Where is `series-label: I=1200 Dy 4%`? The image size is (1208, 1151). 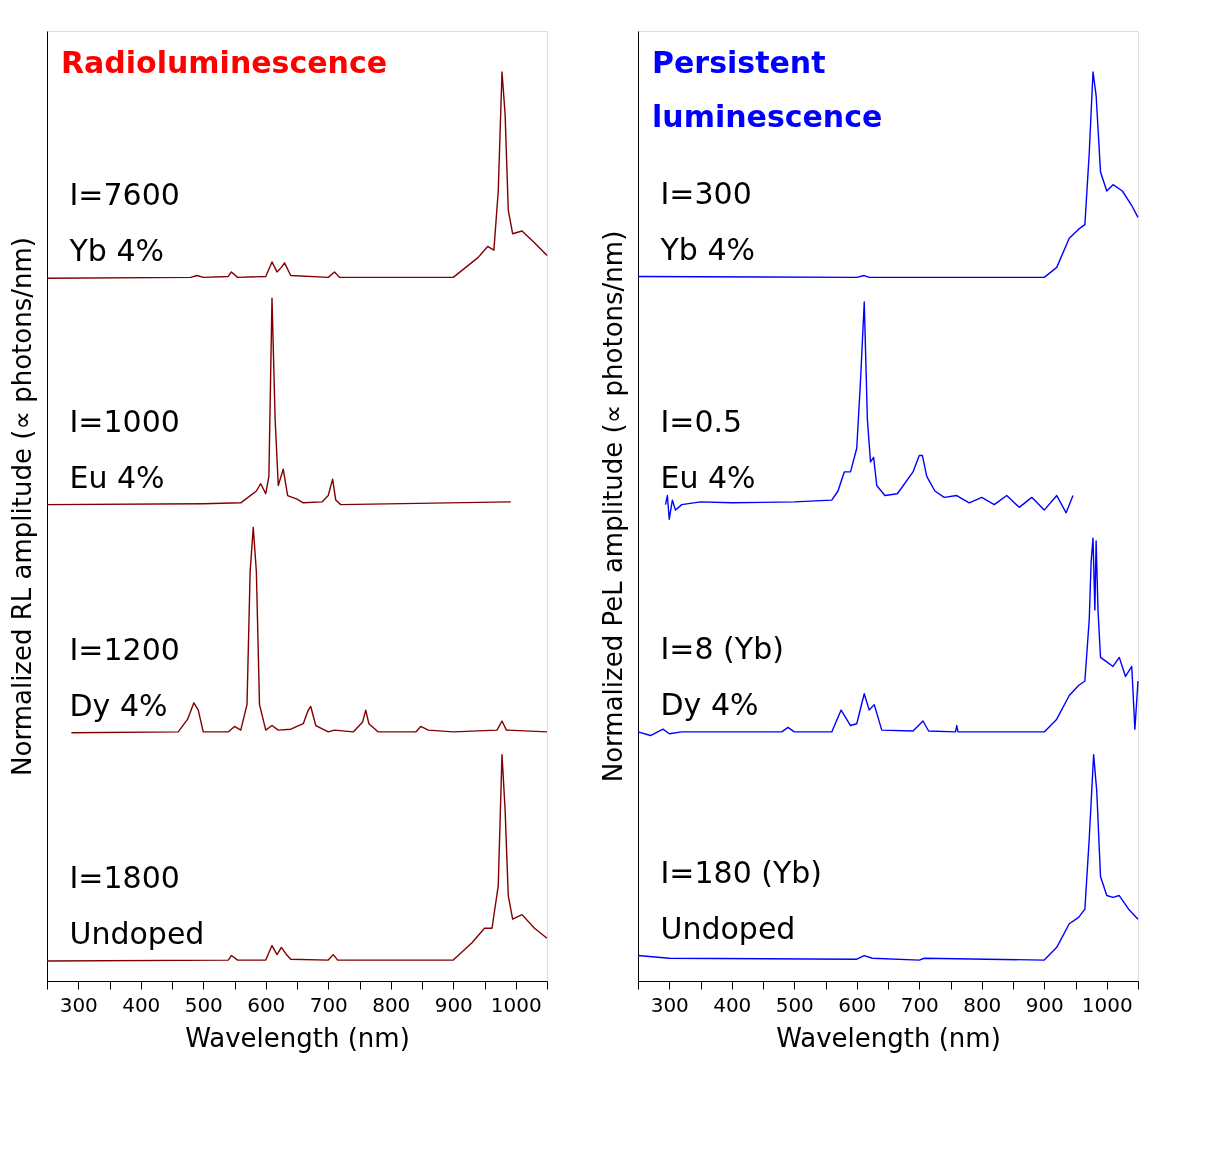 series-label: I=1200 Dy 4% is located at coordinates (124, 677).